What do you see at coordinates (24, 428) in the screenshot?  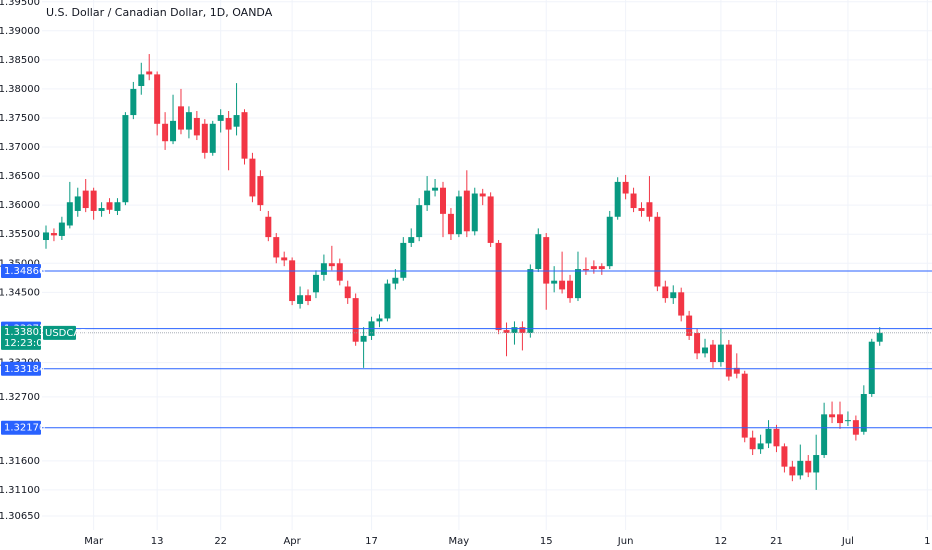 I see `price-tag-label: 1.32170` at bounding box center [24, 428].